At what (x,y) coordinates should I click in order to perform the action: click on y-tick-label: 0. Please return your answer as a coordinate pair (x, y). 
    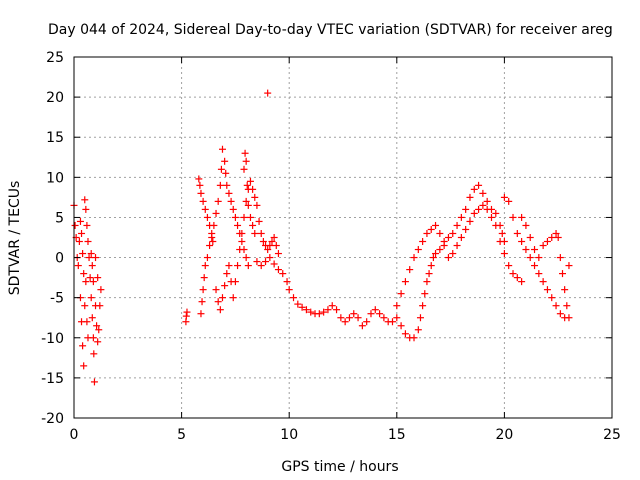
    Looking at the image, I should click on (59, 259).